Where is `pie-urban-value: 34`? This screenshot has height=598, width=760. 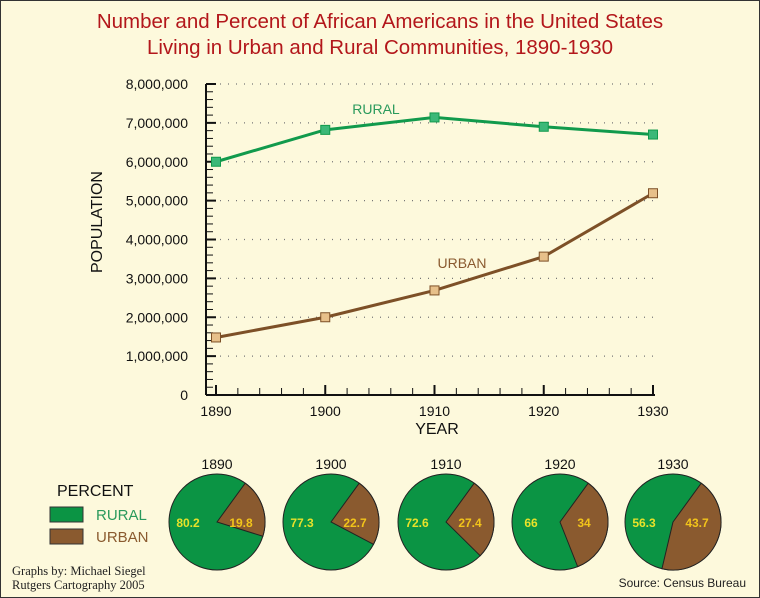 pie-urban-value: 34 is located at coordinates (584, 523).